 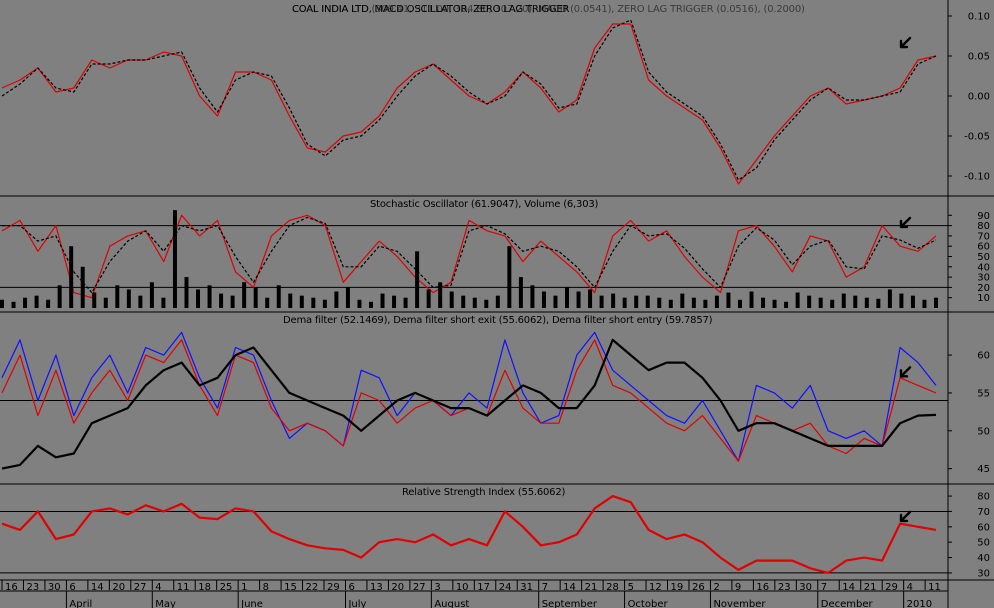 What do you see at coordinates (631, 587) in the screenshot?
I see `x-day-label: 5` at bounding box center [631, 587].